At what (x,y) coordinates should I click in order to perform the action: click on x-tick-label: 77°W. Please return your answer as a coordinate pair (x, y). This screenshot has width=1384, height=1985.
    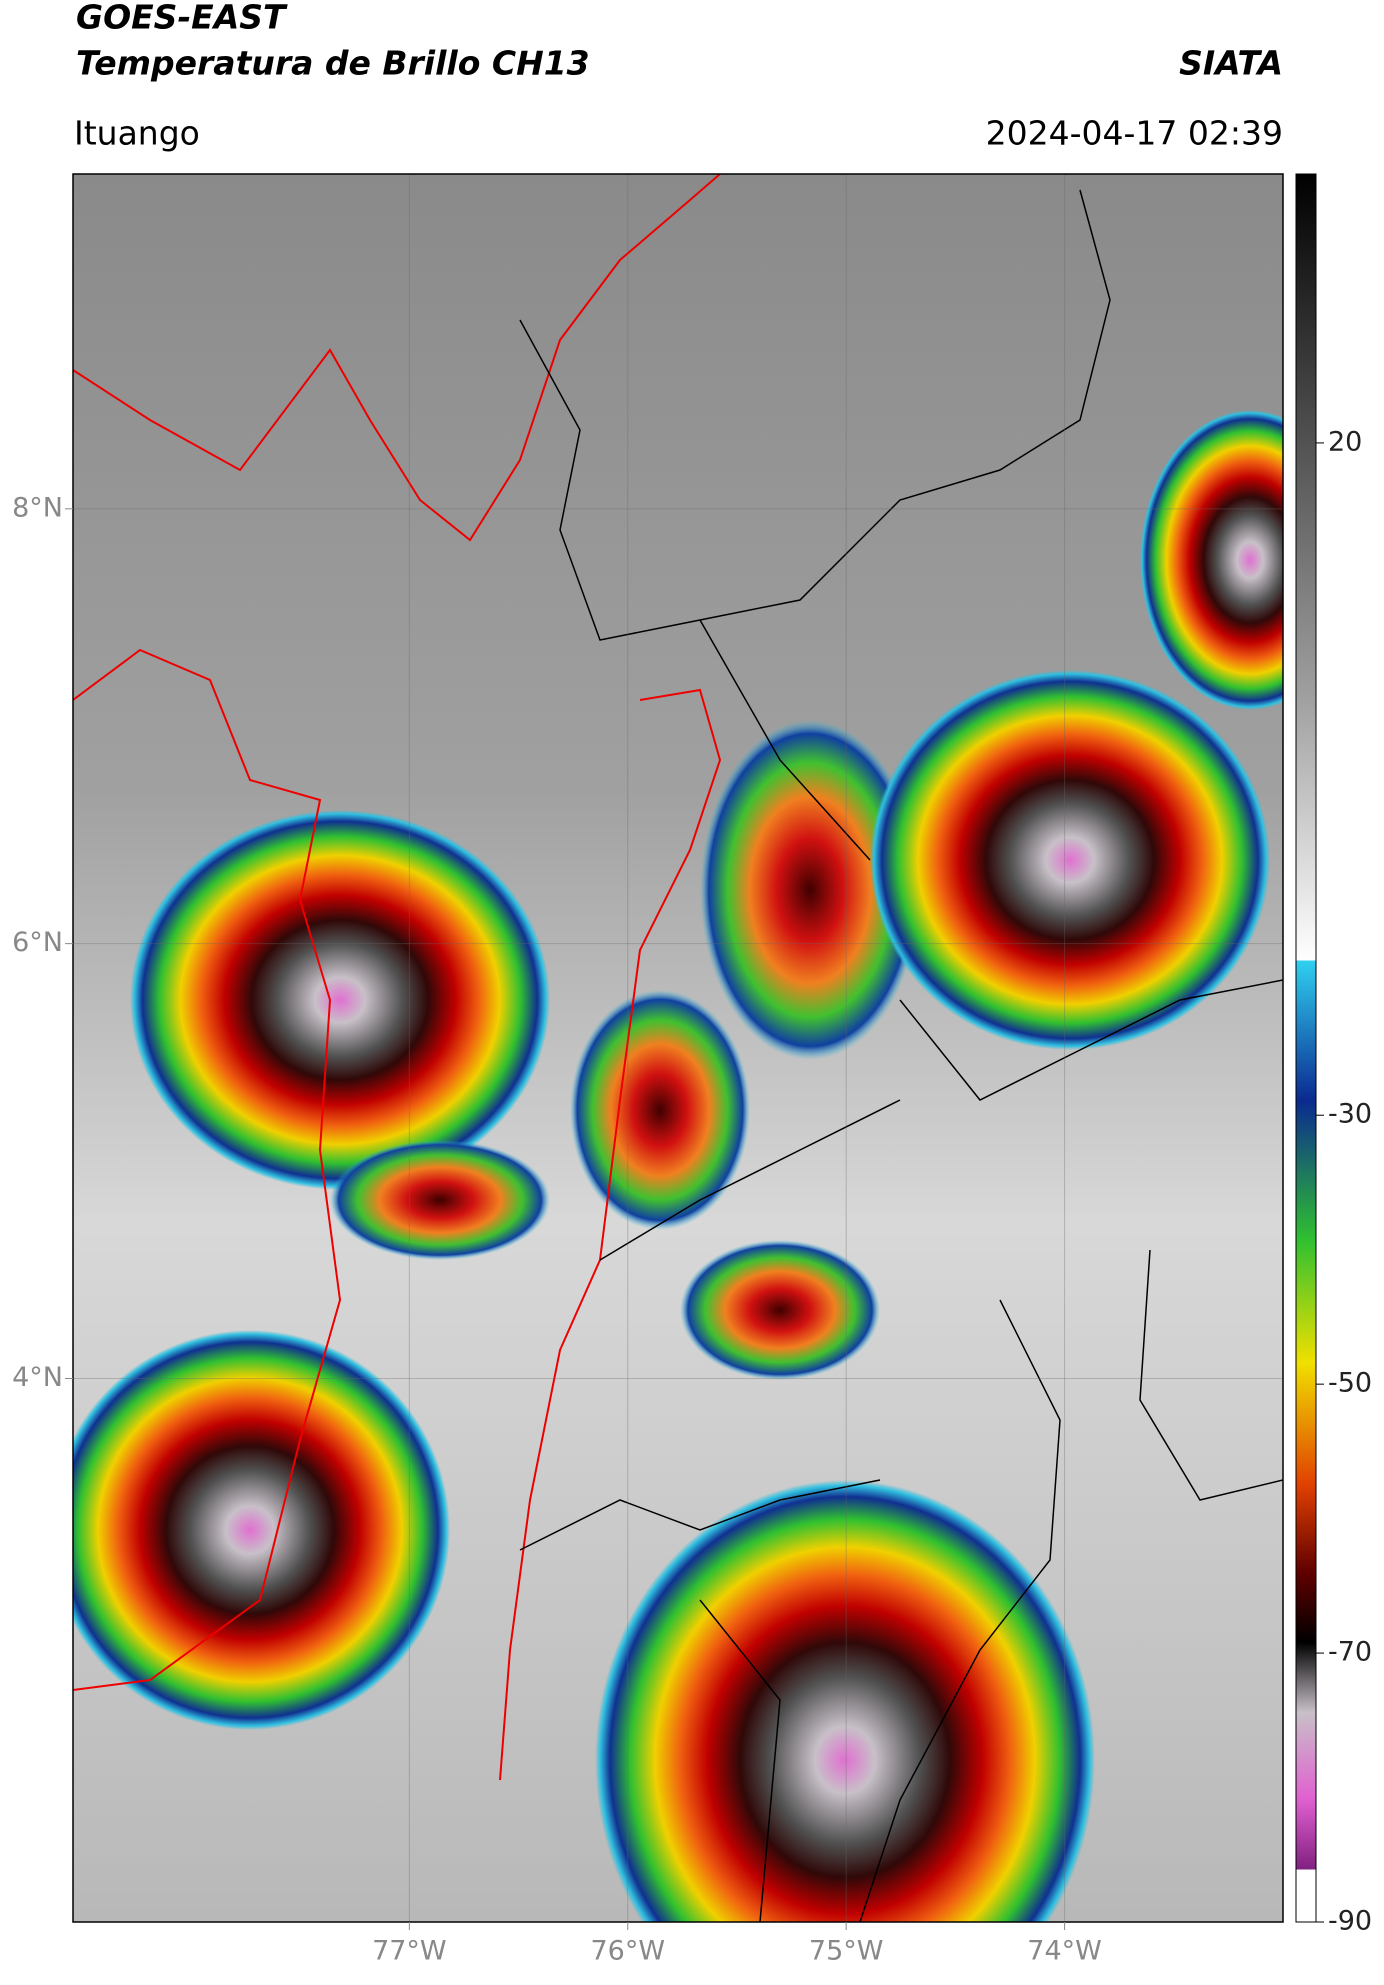
    Looking at the image, I should click on (409, 1951).